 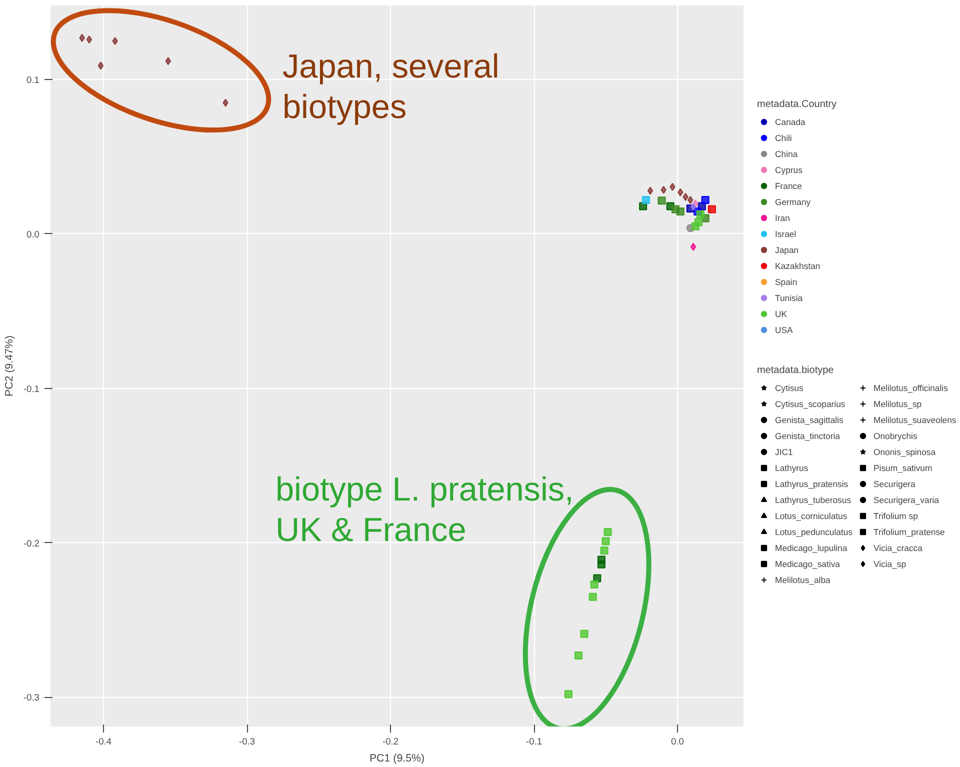 What do you see at coordinates (31, 697) in the screenshot?
I see `y-tick-label: -0.3` at bounding box center [31, 697].